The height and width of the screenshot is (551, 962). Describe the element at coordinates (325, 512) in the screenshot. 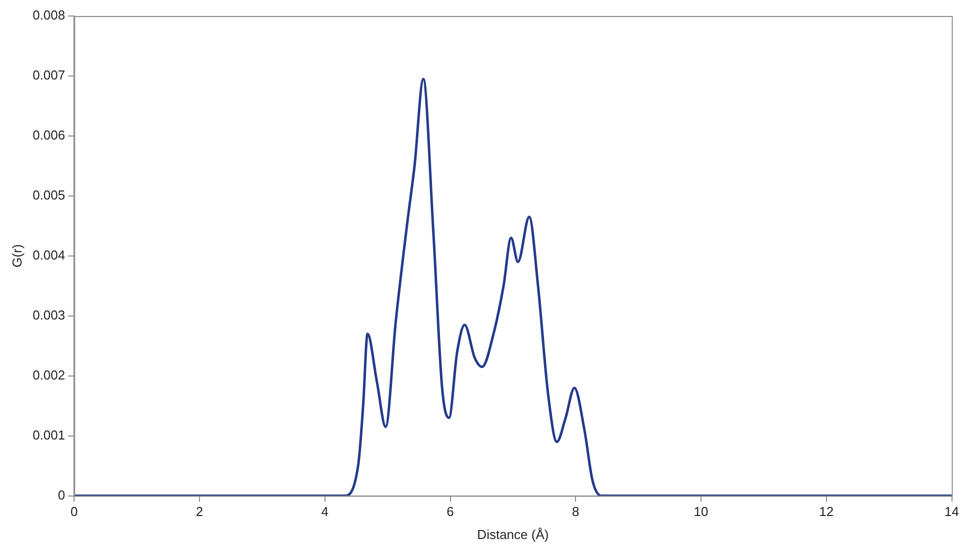

I see `x-tick-label: 4` at that location.